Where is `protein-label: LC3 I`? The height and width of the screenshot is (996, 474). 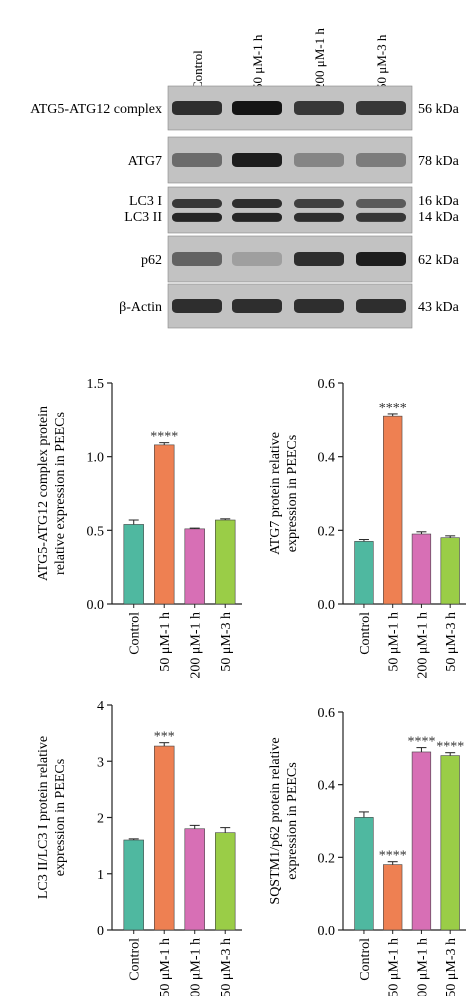 protein-label: LC3 I is located at coordinates (145, 201).